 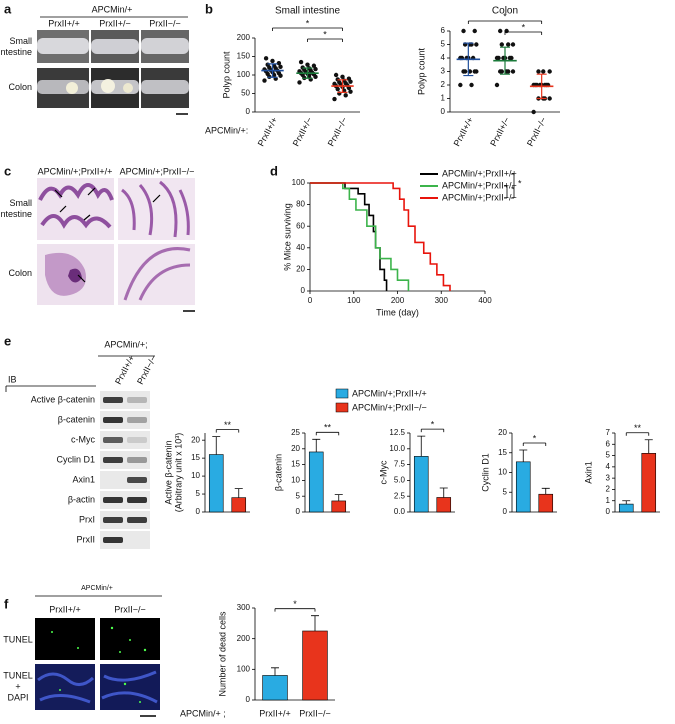 What do you see at coordinates (300, 204) in the screenshot?
I see `y-tick-label: 80` at bounding box center [300, 204].